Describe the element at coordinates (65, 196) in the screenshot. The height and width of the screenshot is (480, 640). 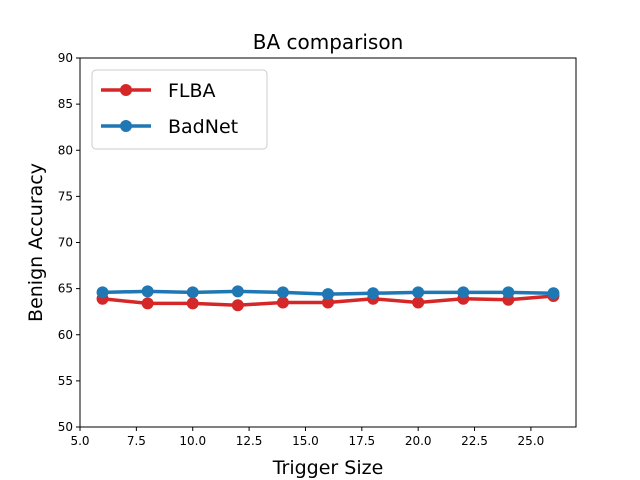
I see `y-tick-label: 75` at that location.